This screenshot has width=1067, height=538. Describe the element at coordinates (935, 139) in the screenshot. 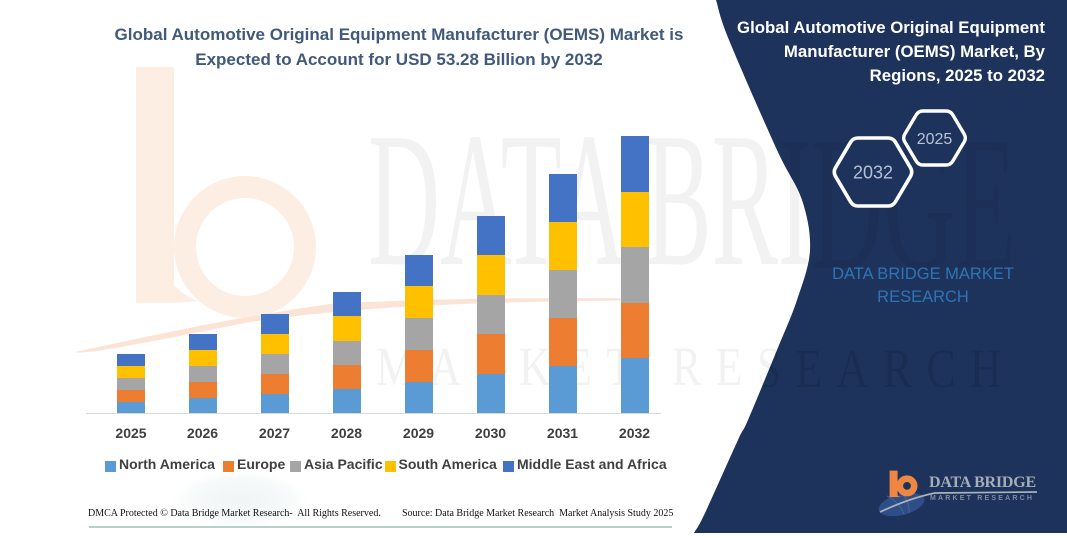

I see `svg-text: 2025` at that location.